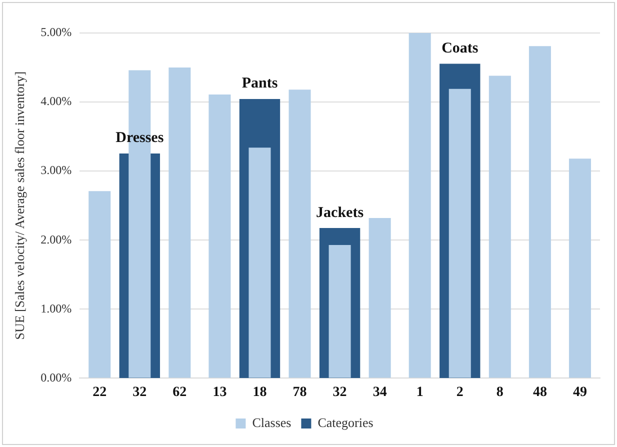 Image resolution: width=617 pixels, height=447 pixels. I want to click on x-tick-label: 22, so click(99, 392).